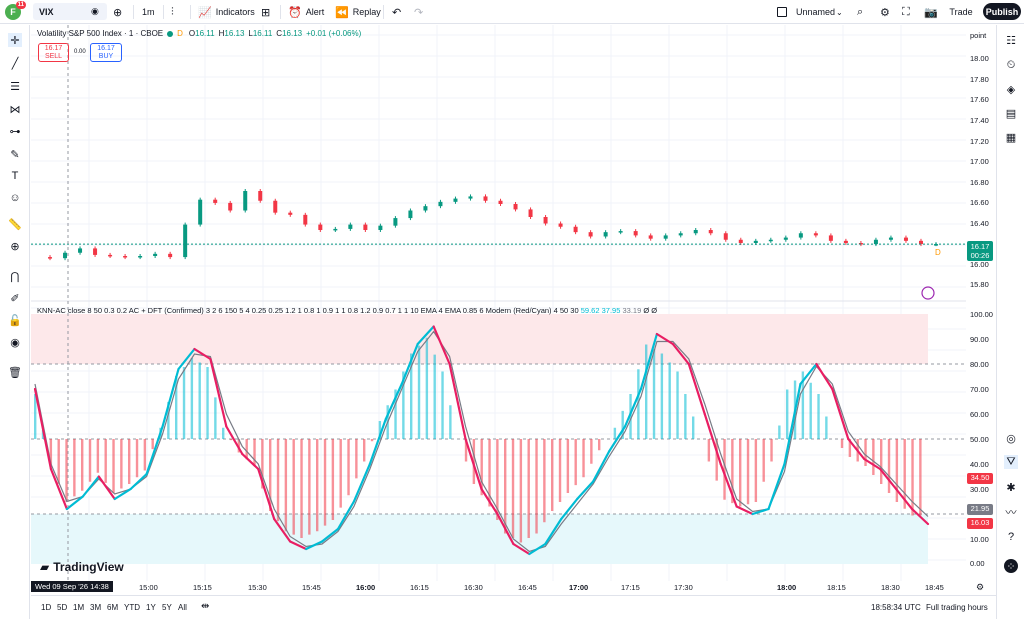 The height and width of the screenshot is (619, 1024). What do you see at coordinates (106, 52) in the screenshot?
I see `buy-button: 16.17 BUY` at bounding box center [106, 52].